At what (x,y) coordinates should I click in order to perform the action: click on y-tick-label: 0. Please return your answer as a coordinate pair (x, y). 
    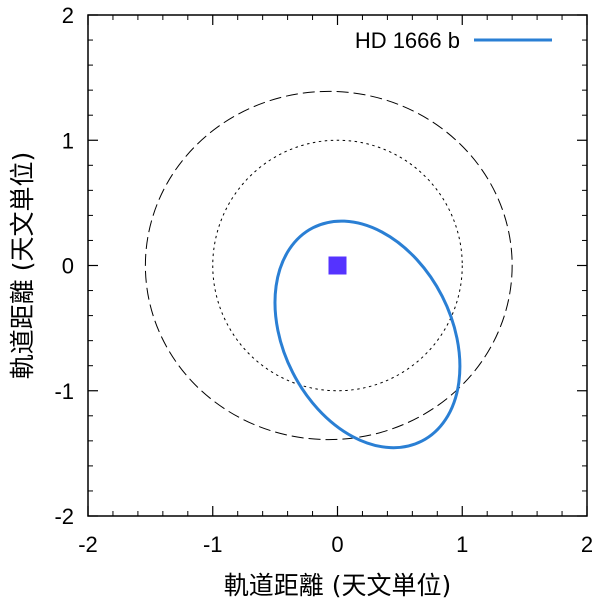
    Looking at the image, I should click on (68, 266).